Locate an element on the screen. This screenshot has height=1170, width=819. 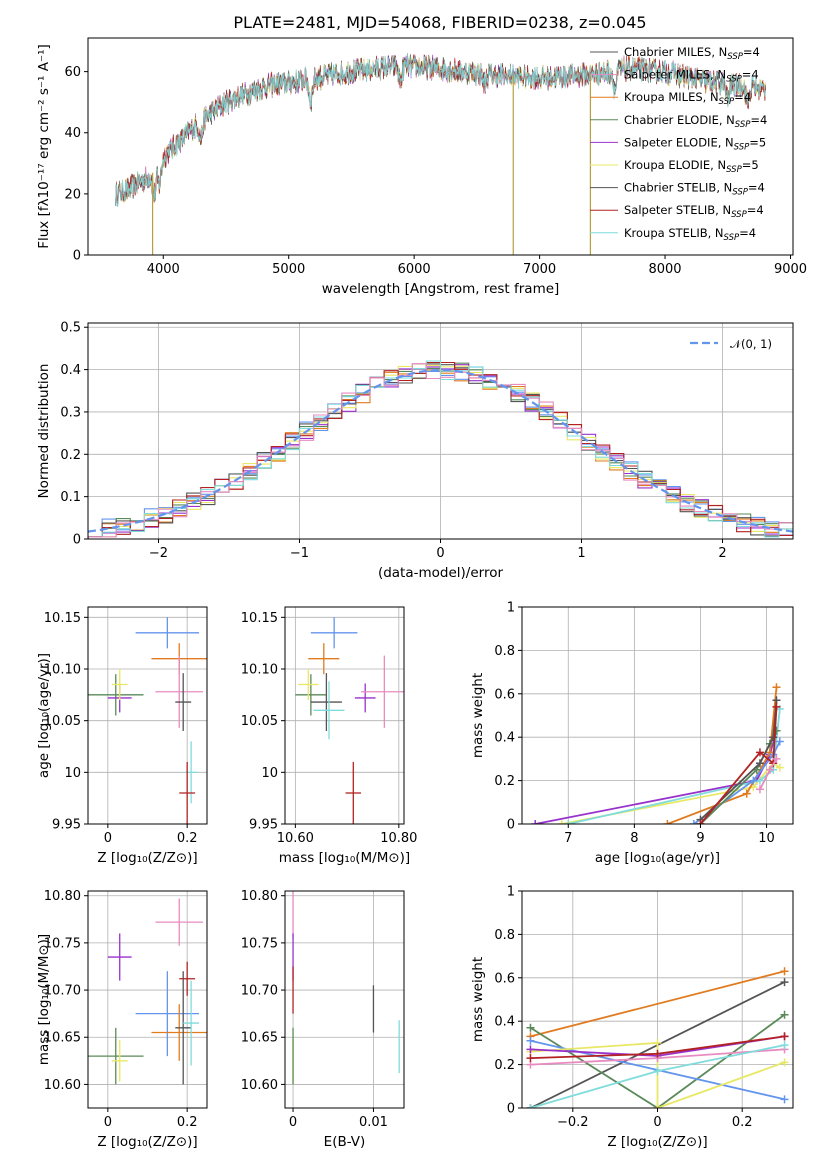
y-tick-label: 0.6 is located at coordinates (504, 694).